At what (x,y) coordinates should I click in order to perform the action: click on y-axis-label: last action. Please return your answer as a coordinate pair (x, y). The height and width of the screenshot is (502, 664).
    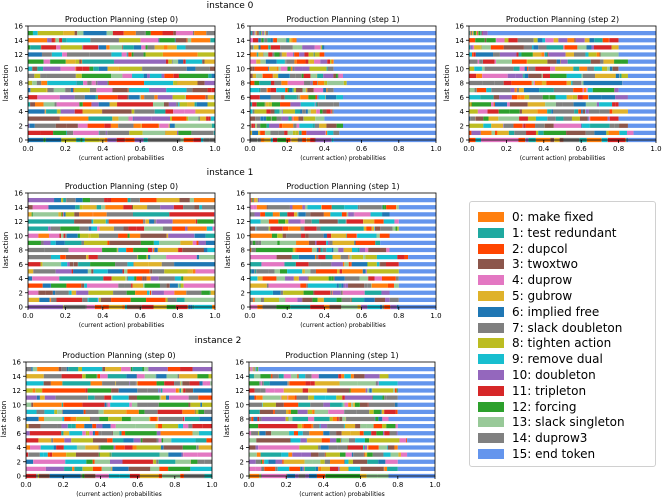
    Looking at the image, I should click on (228, 83).